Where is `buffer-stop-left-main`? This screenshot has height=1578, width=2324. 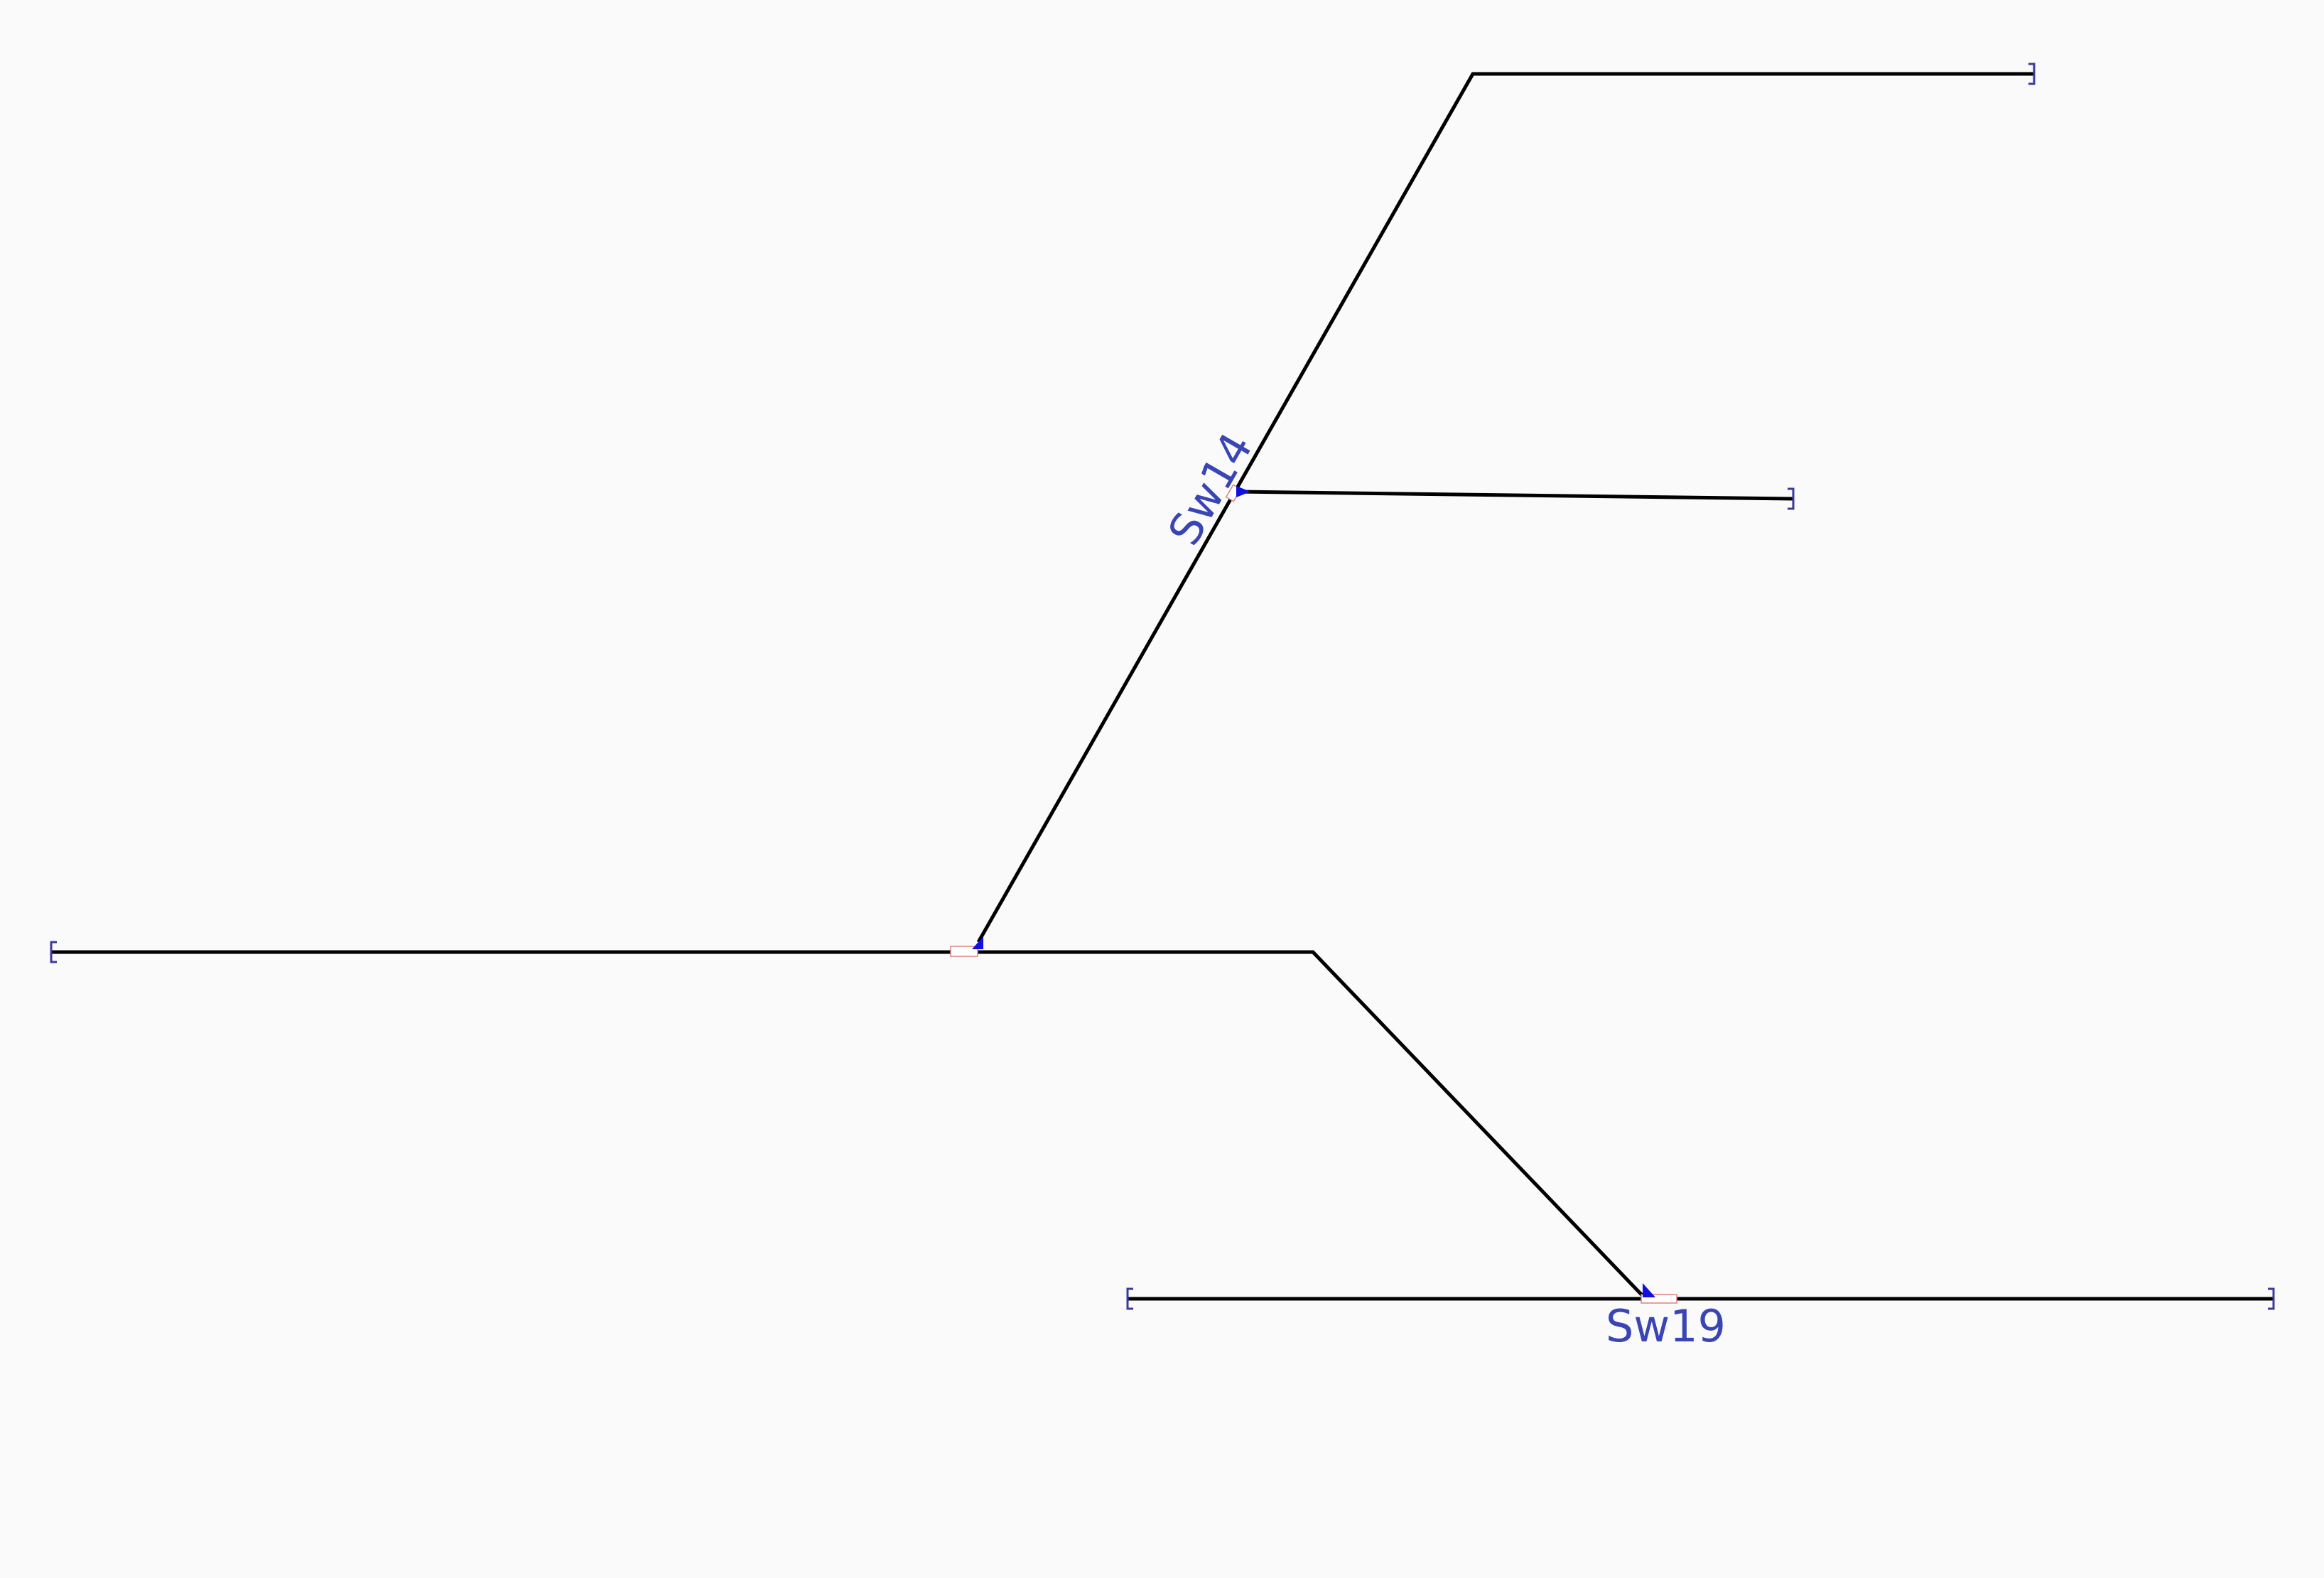 buffer-stop-left-main is located at coordinates (53, 952).